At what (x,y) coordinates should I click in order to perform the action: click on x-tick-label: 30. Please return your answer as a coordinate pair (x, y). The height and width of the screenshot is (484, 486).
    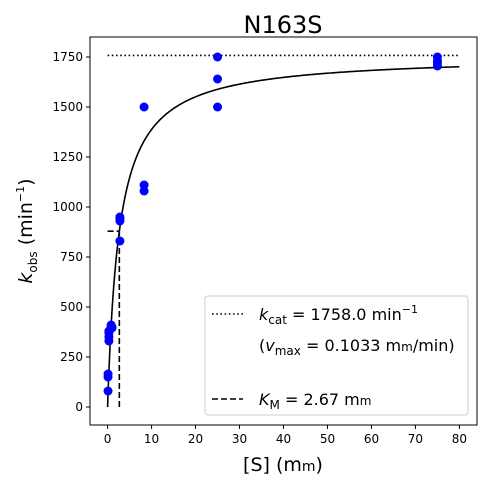
    Looking at the image, I should click on (239, 439).